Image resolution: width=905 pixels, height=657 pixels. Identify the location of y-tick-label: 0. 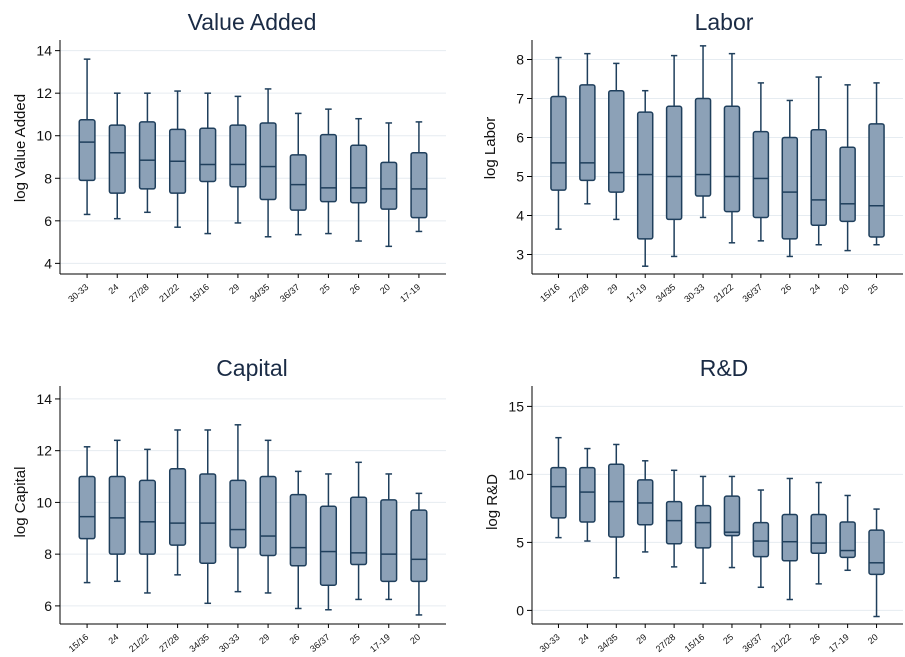
(520, 610).